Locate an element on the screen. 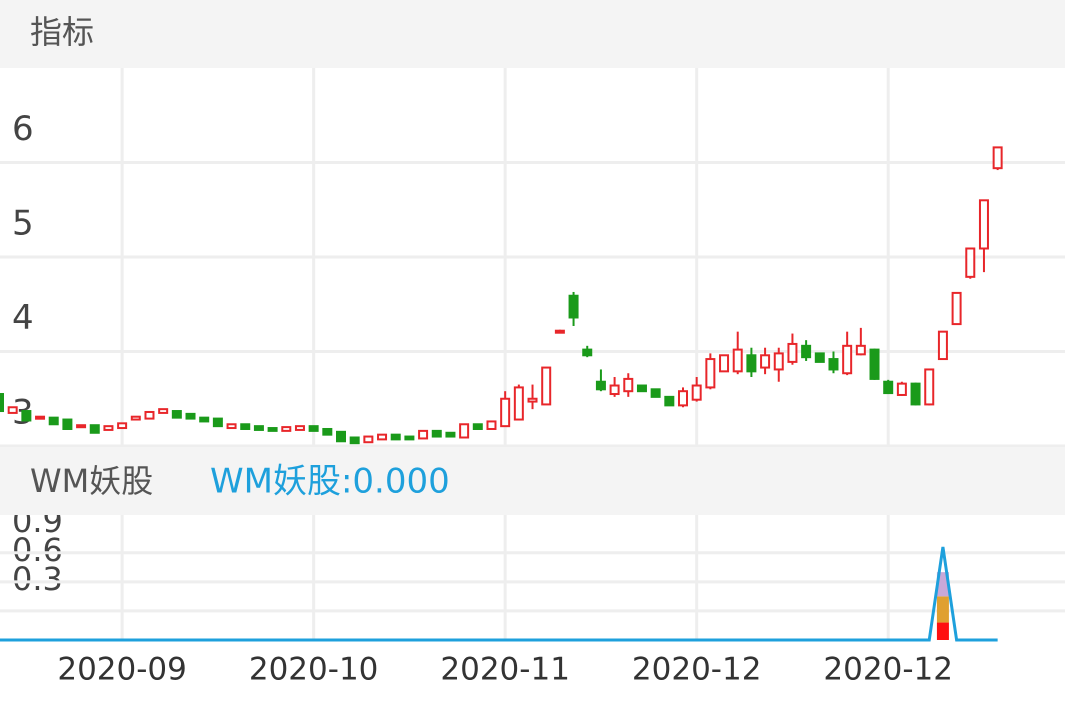 The image size is (1065, 708). x-tick-label: 2020-09 is located at coordinates (122, 670).